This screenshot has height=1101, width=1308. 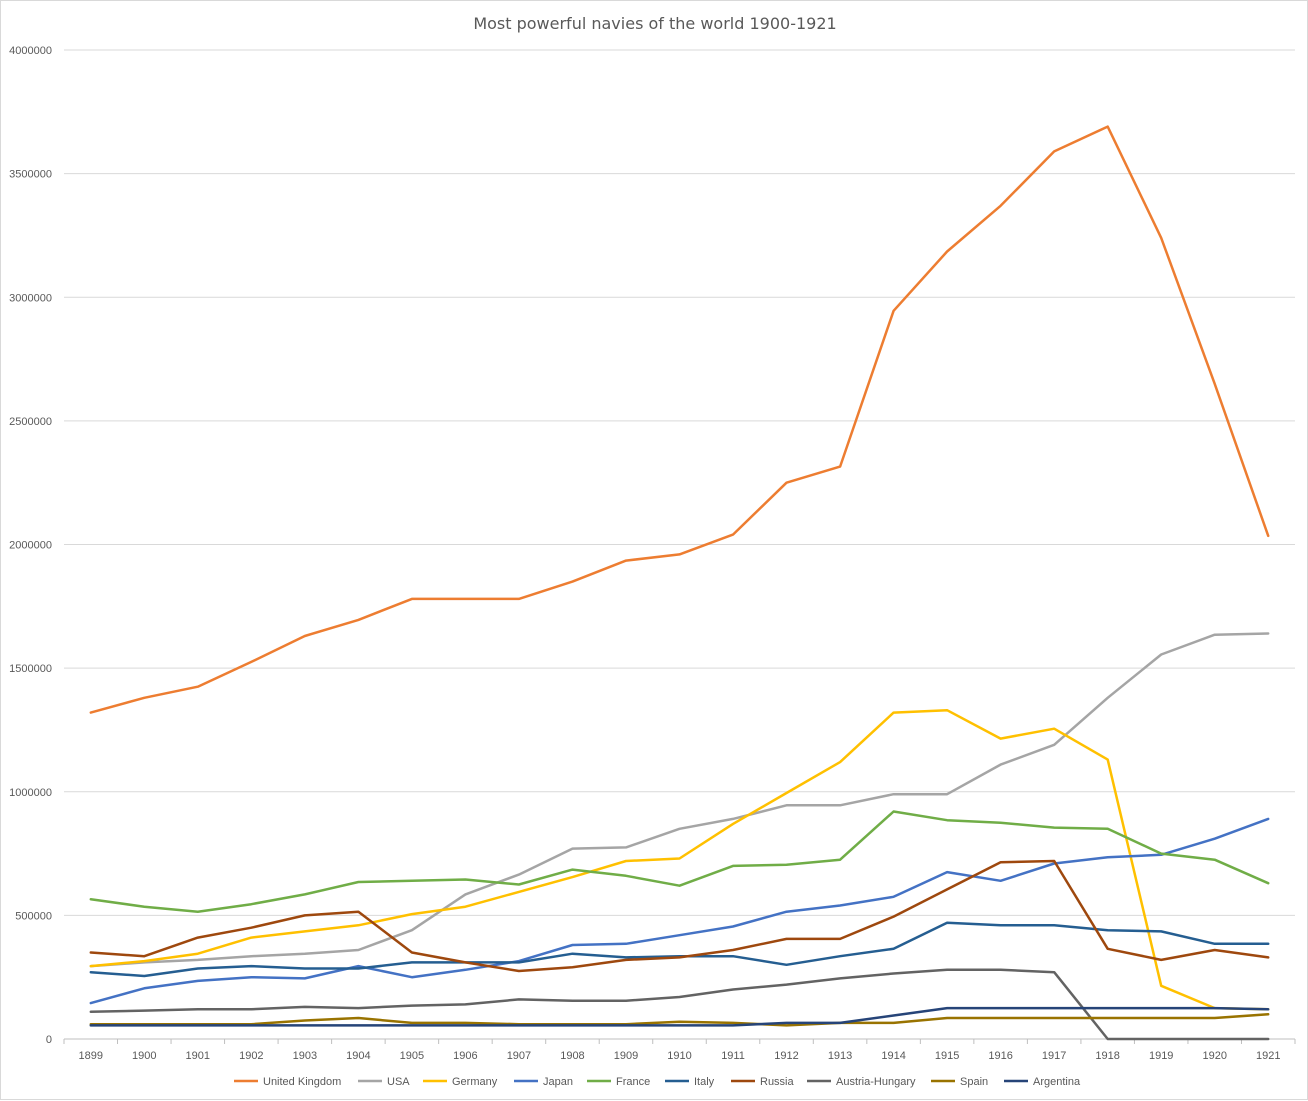 I want to click on x-tick-label: 1921, so click(x=1268, y=1056).